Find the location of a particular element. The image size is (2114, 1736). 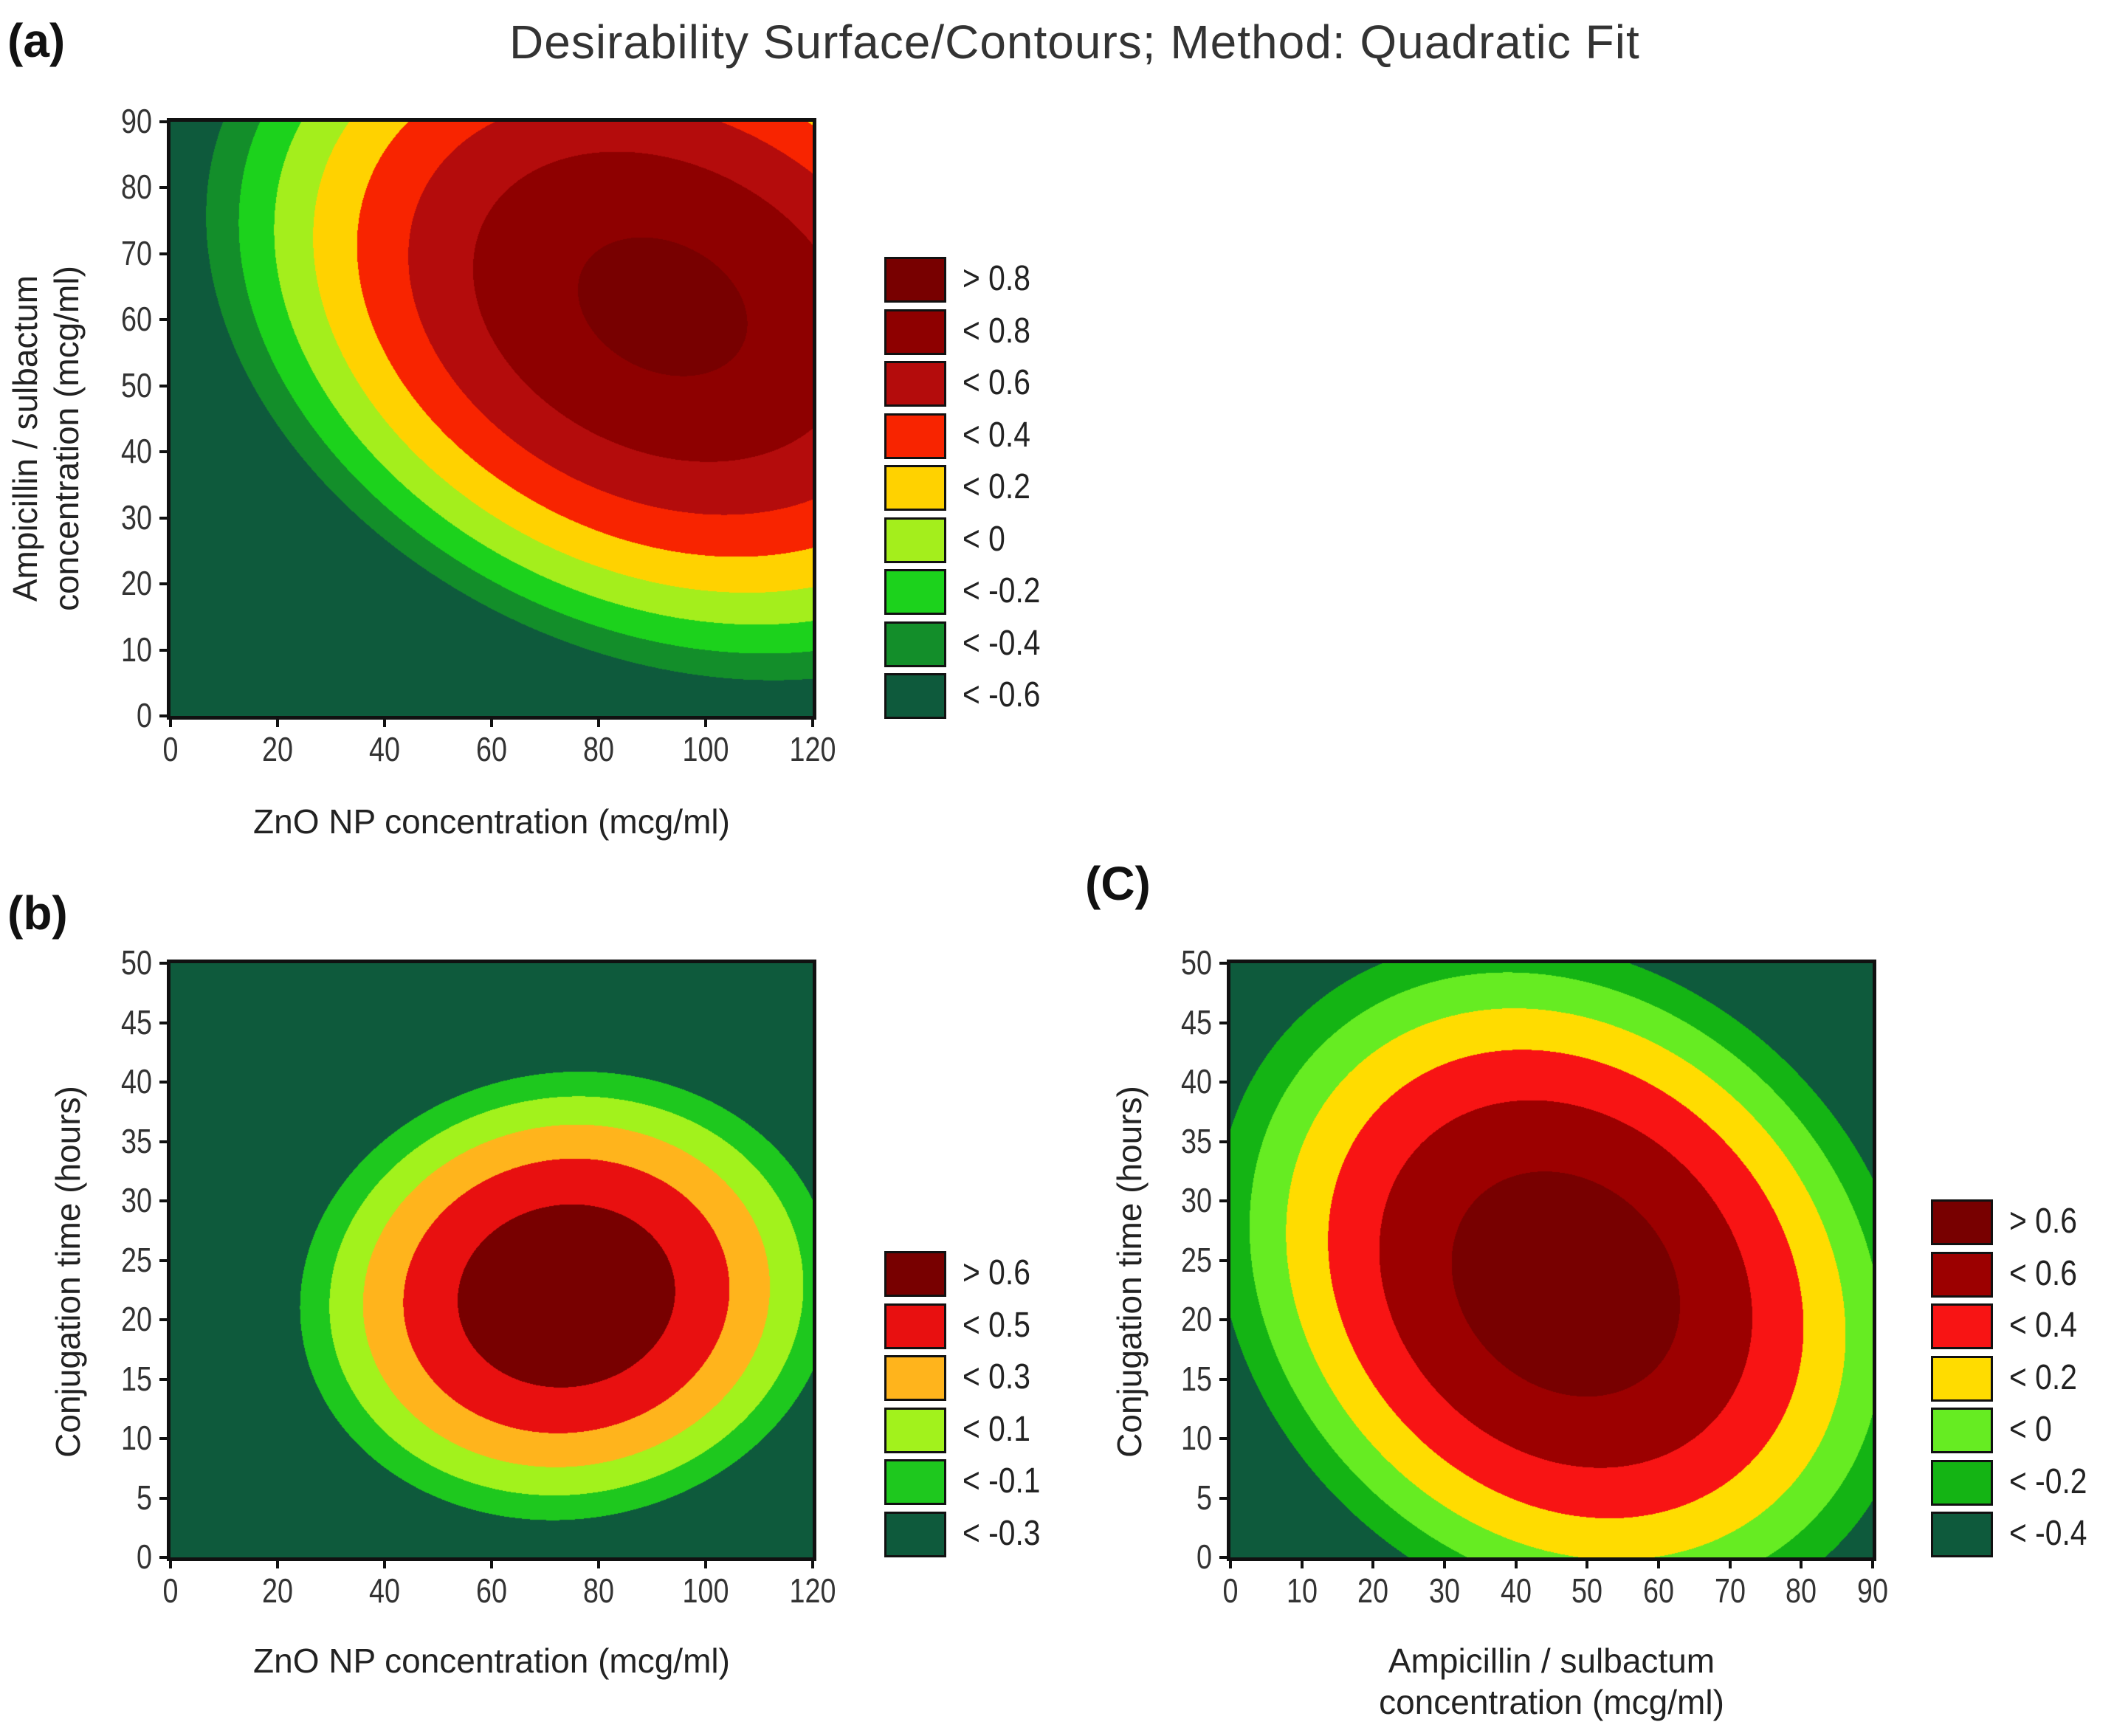

legend-label: < -0.4 is located at coordinates (2048, 1533).